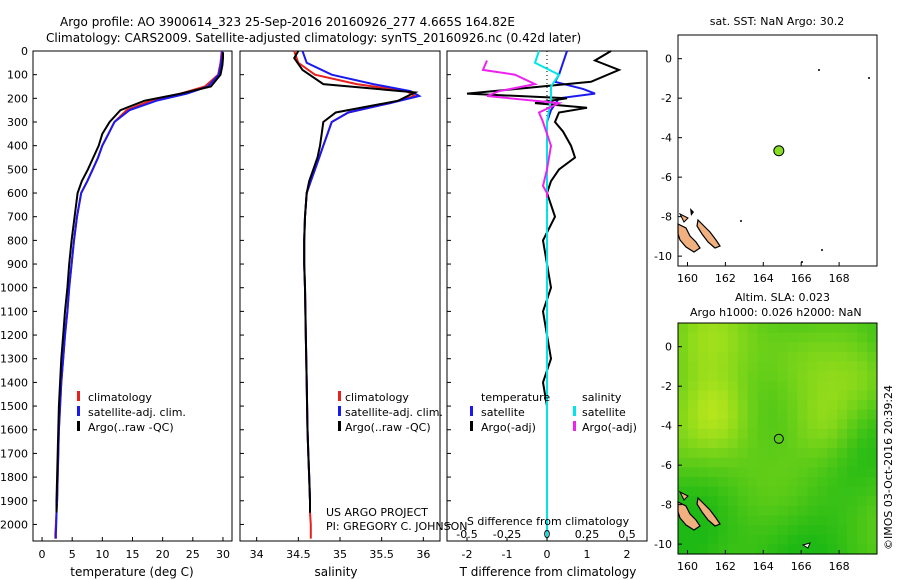 The width and height of the screenshot is (900, 580). Describe the element at coordinates (778, 438) in the screenshot. I see `argo-location-marker` at that location.